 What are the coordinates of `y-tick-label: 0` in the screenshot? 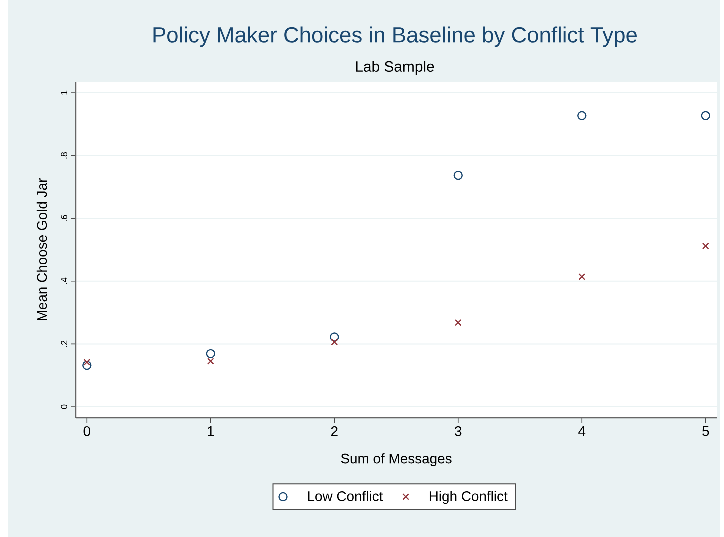 It's located at (64, 407).